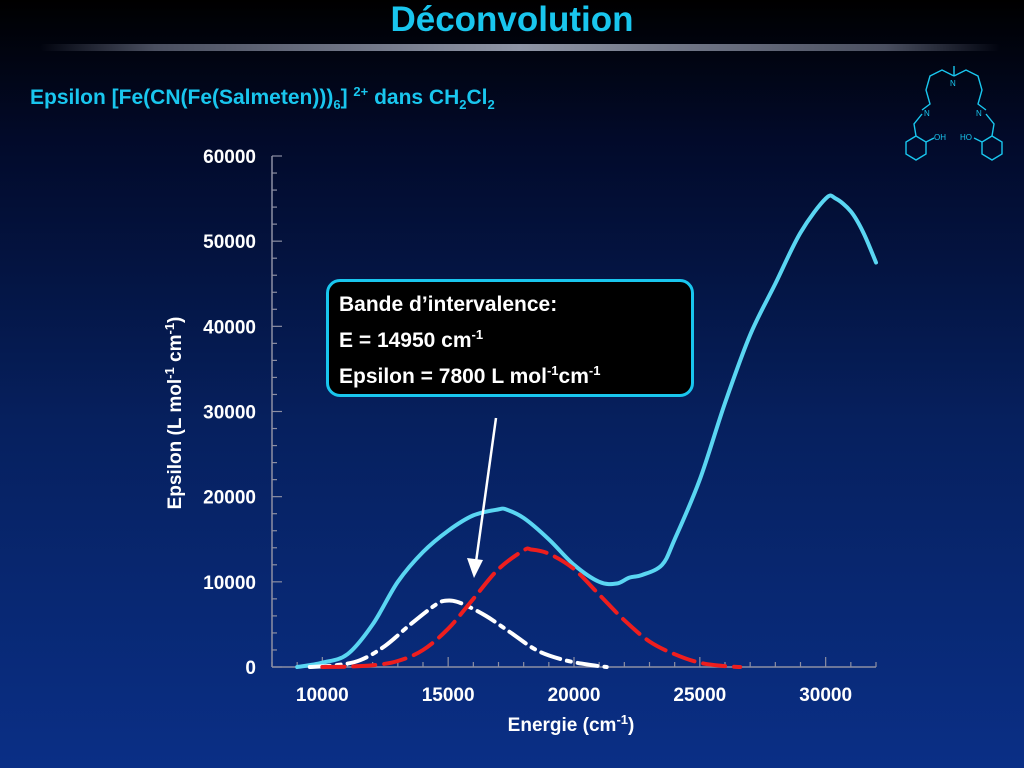 The width and height of the screenshot is (1024, 768). Describe the element at coordinates (169, 329) in the screenshot. I see `y-axis-title-sup2: -1` at that location.